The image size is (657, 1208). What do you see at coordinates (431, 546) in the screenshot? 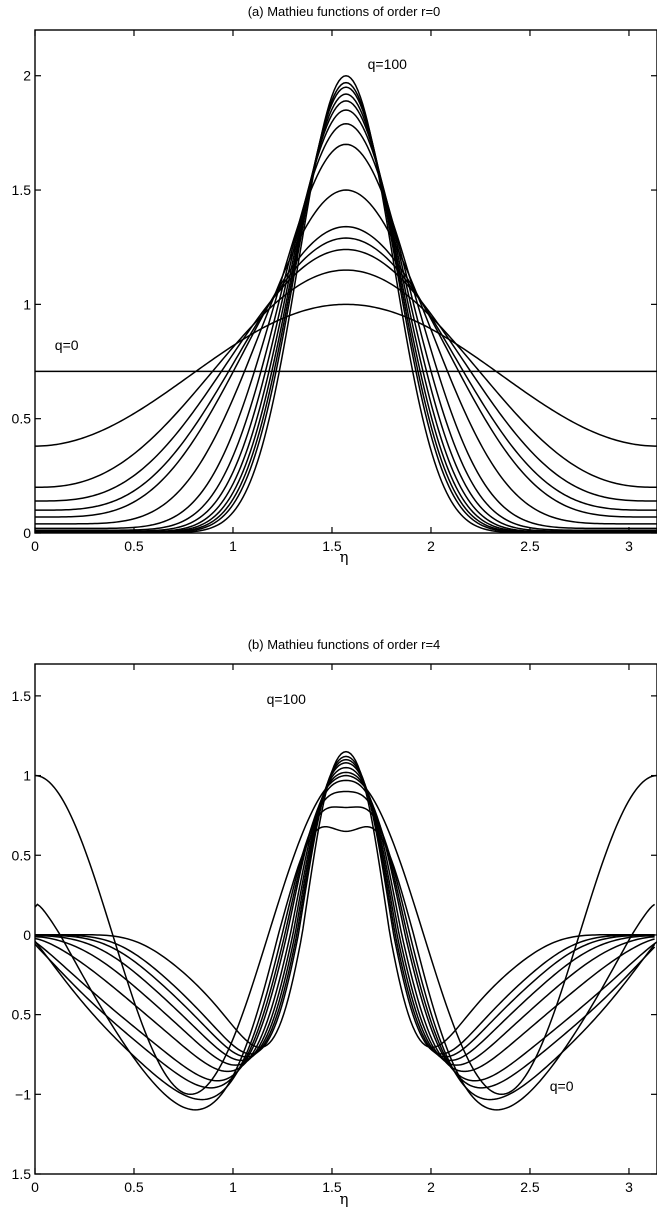
I see `chart-a-xtick-label: 2` at bounding box center [431, 546].